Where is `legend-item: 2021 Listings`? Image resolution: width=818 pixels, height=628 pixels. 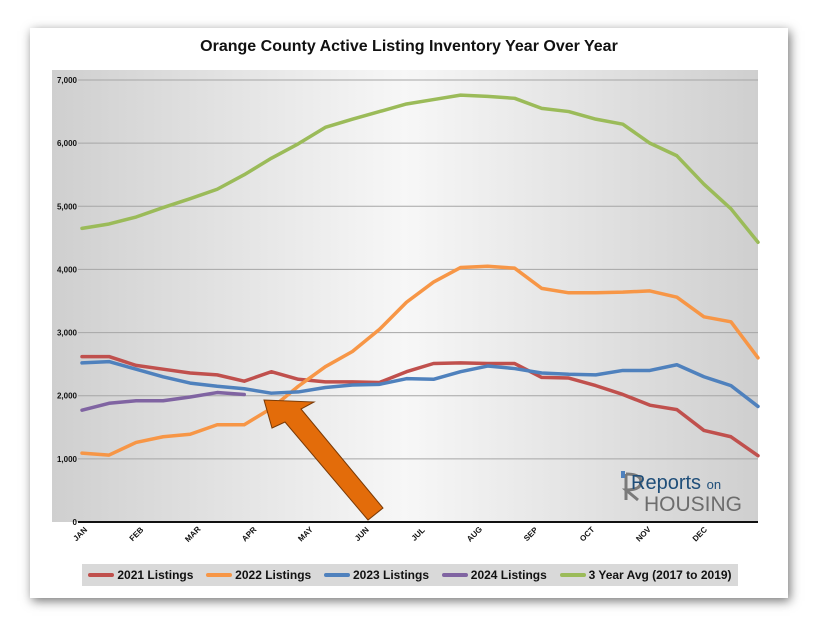 legend-item: 2021 Listings is located at coordinates (140, 575).